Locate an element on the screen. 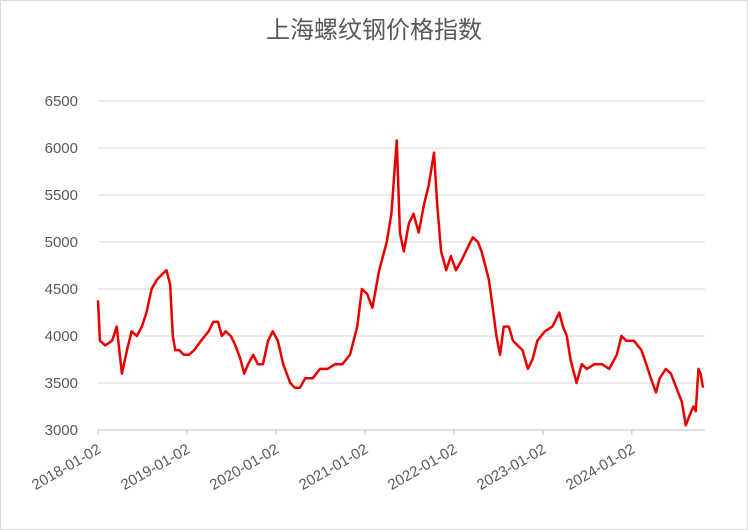 The width and height of the screenshot is (748, 530). y-tick-label: 3500 is located at coordinates (61, 383).